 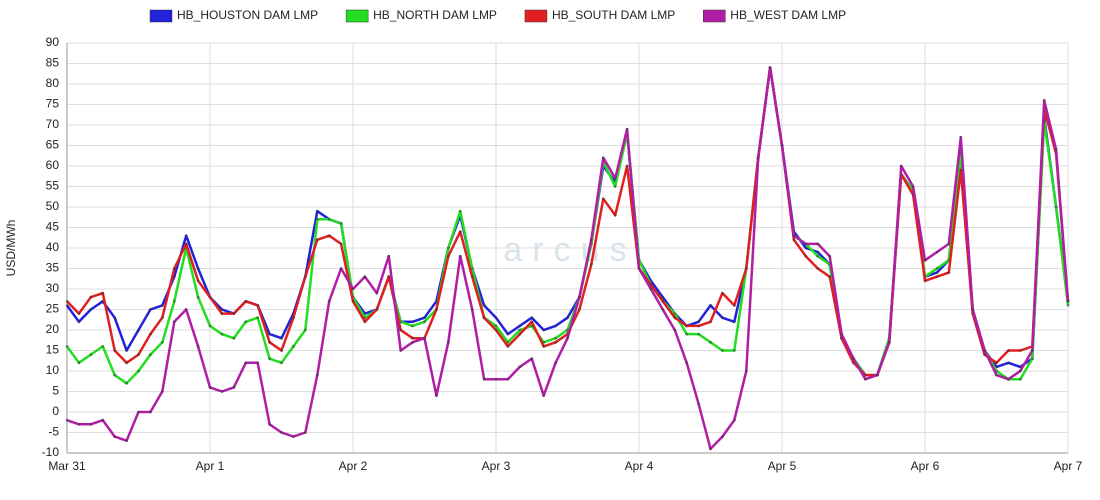 I want to click on watermark: arcus, so click(x=569, y=250).